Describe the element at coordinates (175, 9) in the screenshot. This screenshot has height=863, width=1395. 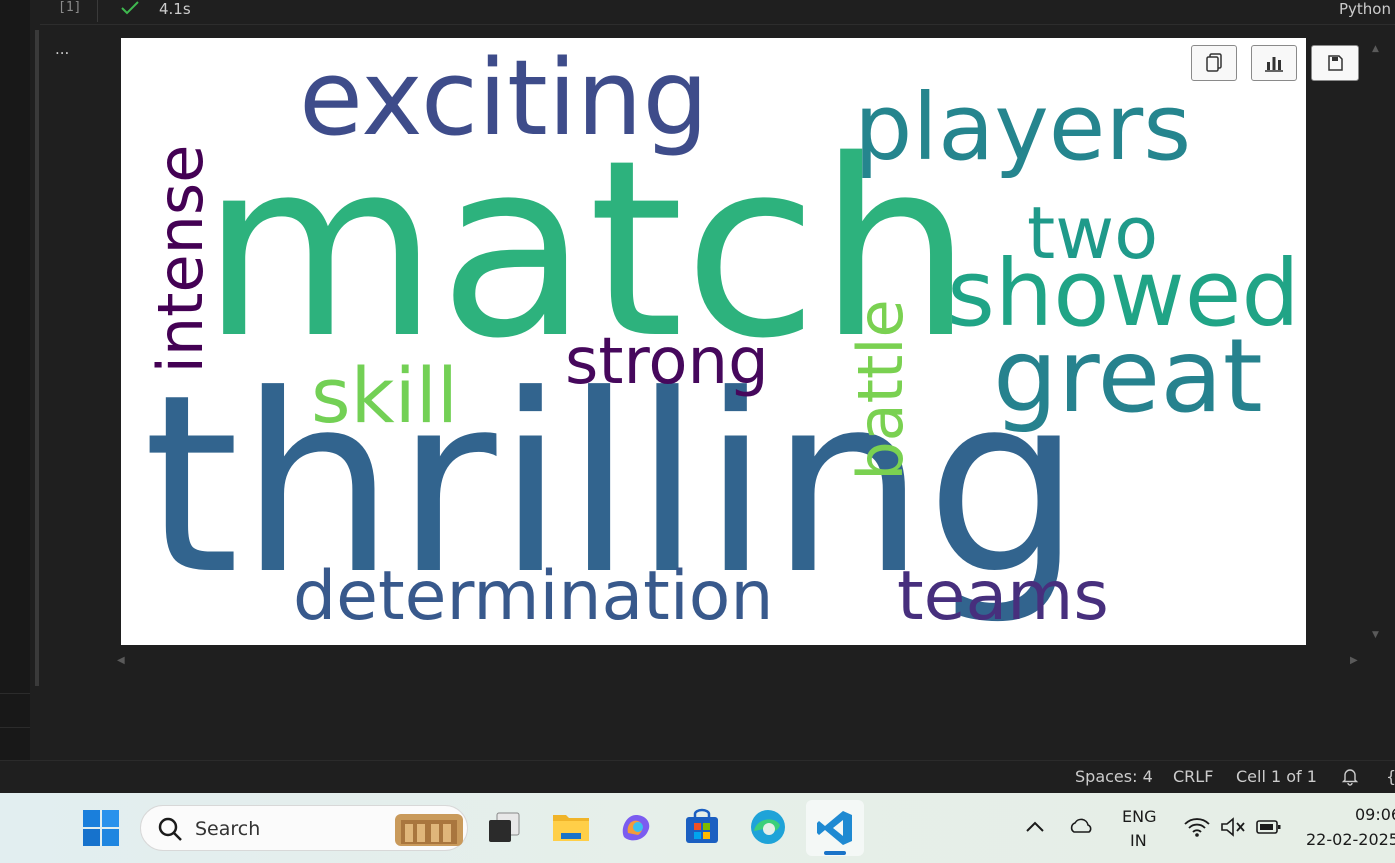
I see `execution-time: 4.1s` at that location.